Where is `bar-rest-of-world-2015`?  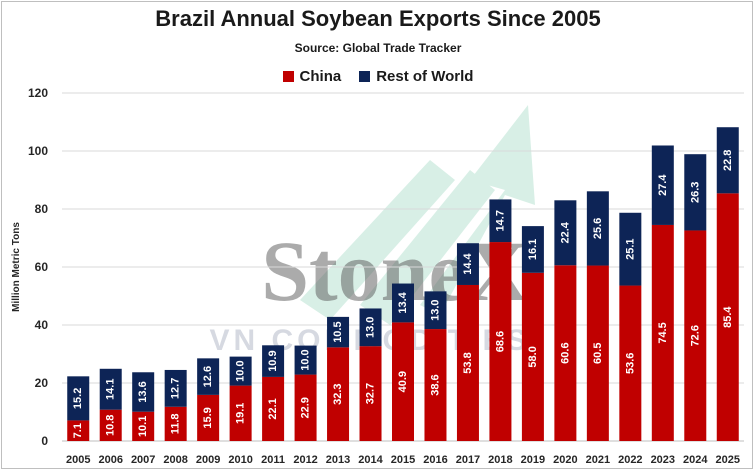 bar-rest-of-world-2015 is located at coordinates (403, 303).